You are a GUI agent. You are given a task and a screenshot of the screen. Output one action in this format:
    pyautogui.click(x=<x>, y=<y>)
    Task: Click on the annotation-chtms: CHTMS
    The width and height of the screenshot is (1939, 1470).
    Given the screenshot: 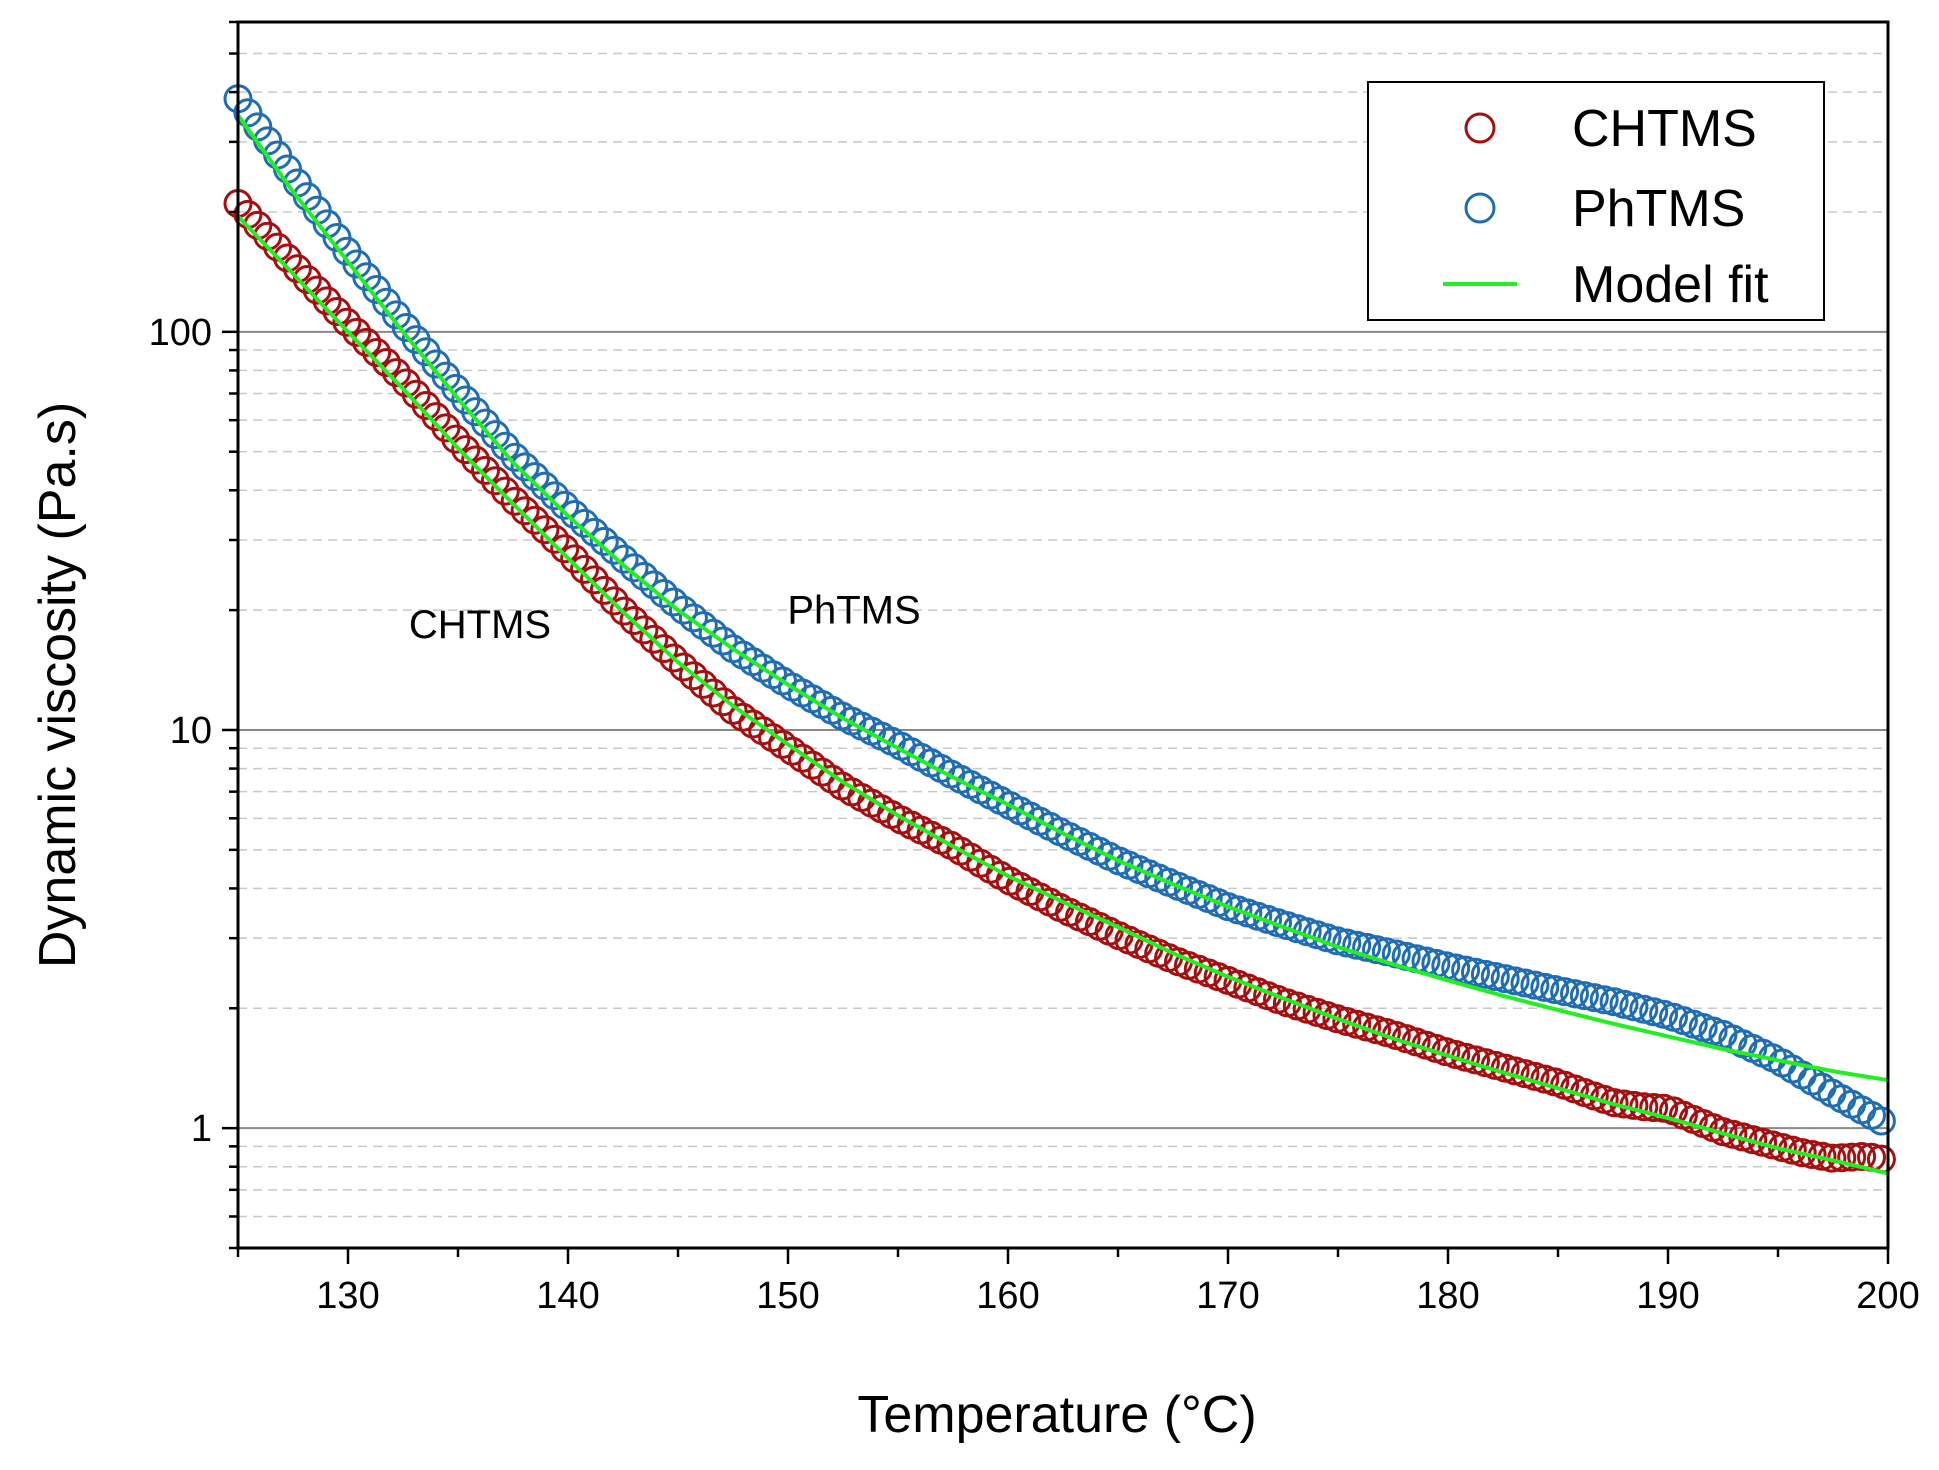 What is the action you would take?
    pyautogui.click(x=480, y=625)
    